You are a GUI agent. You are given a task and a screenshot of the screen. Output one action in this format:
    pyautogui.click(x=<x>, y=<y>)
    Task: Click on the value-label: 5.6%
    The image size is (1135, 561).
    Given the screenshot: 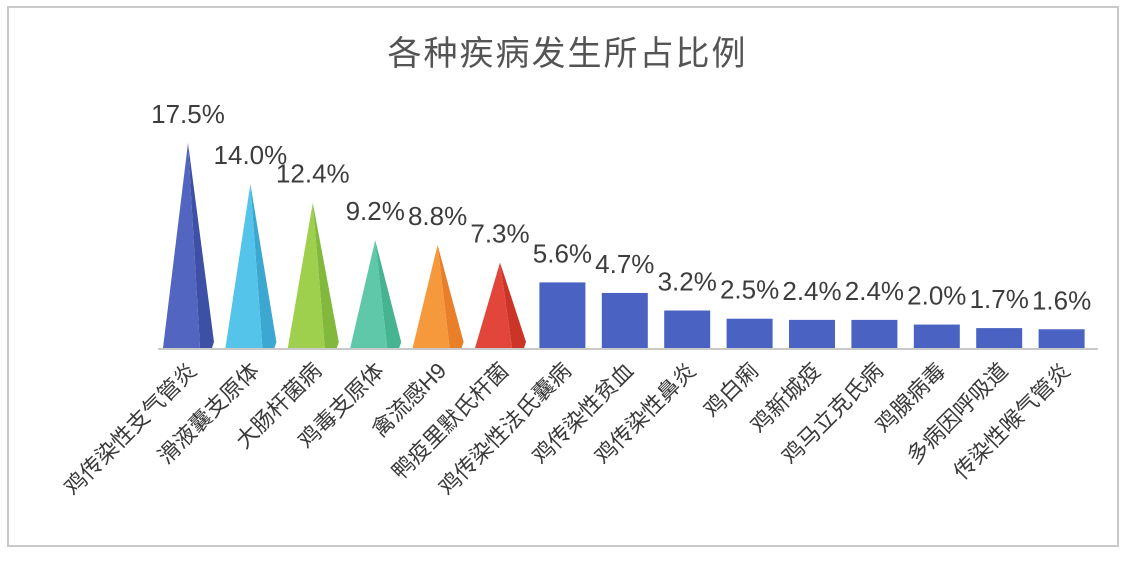 What is the action you would take?
    pyautogui.click(x=562, y=253)
    